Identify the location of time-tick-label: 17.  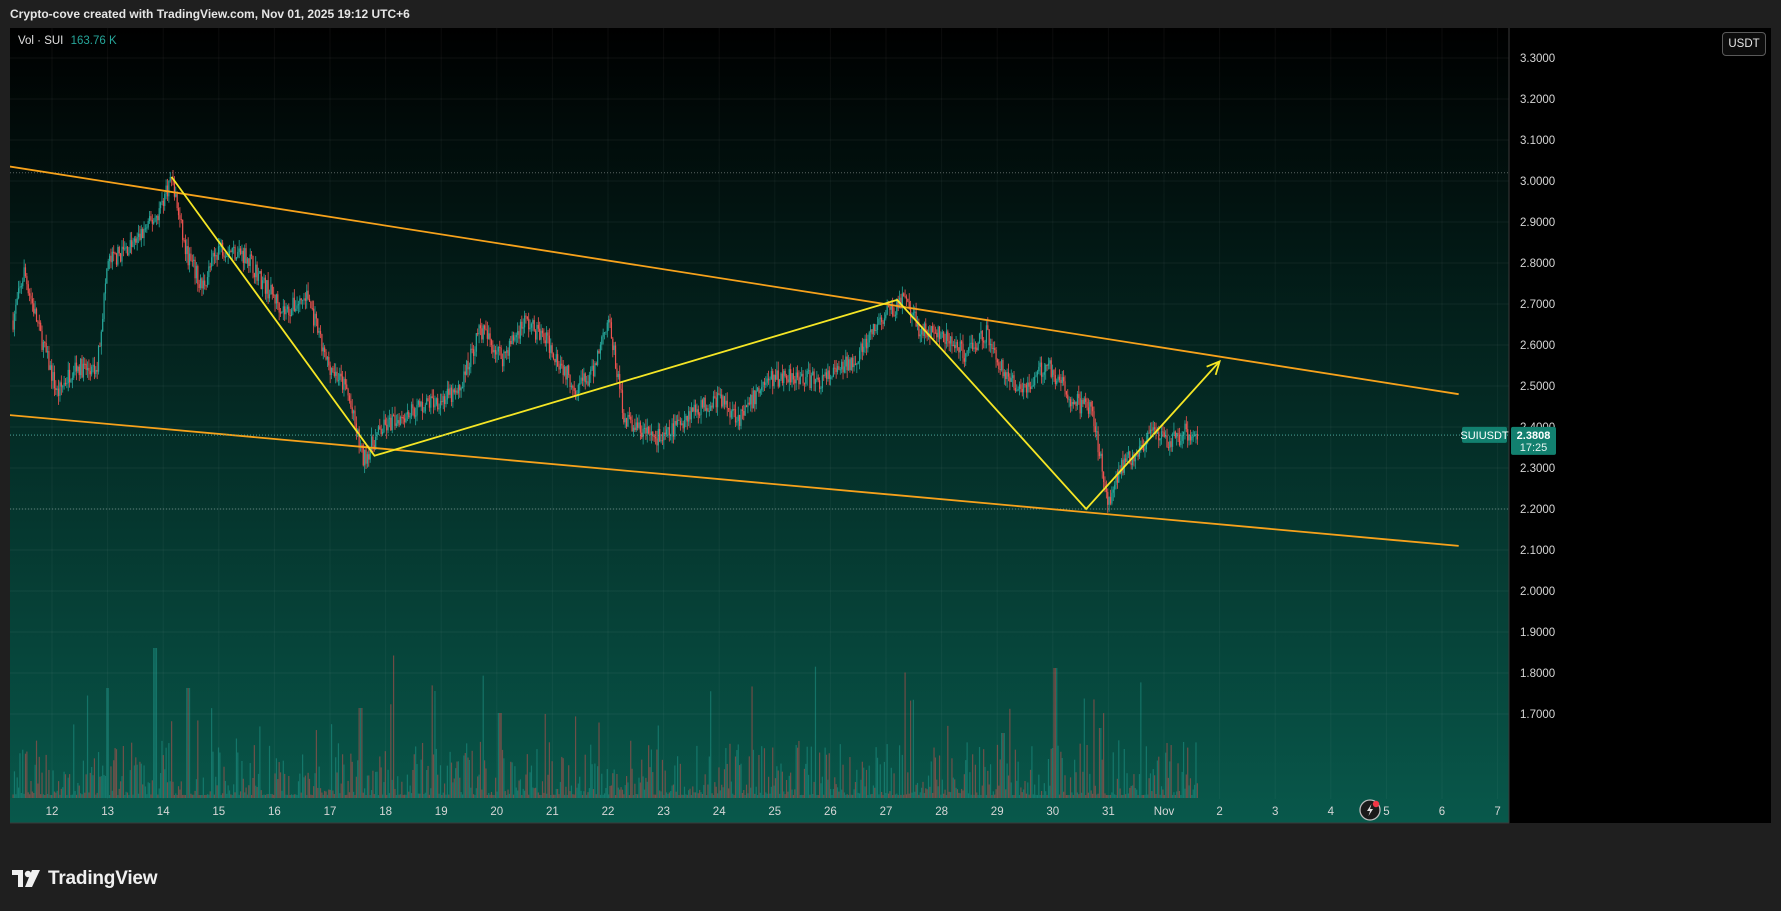
(330, 812).